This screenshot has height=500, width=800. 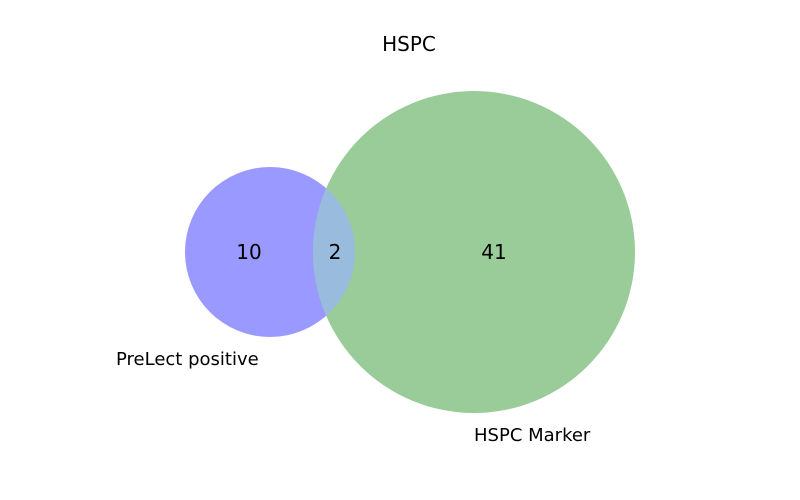 I want to click on set-label-hspc-marker: HSPC Marker, so click(x=532, y=435).